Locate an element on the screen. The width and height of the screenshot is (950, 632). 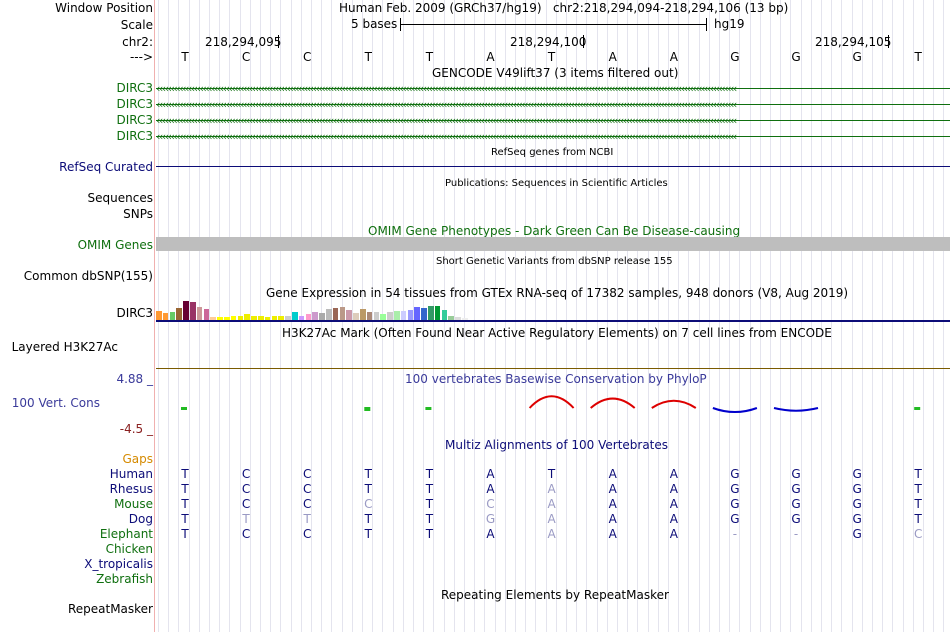
phylop-graph is located at coordinates (553, 408).